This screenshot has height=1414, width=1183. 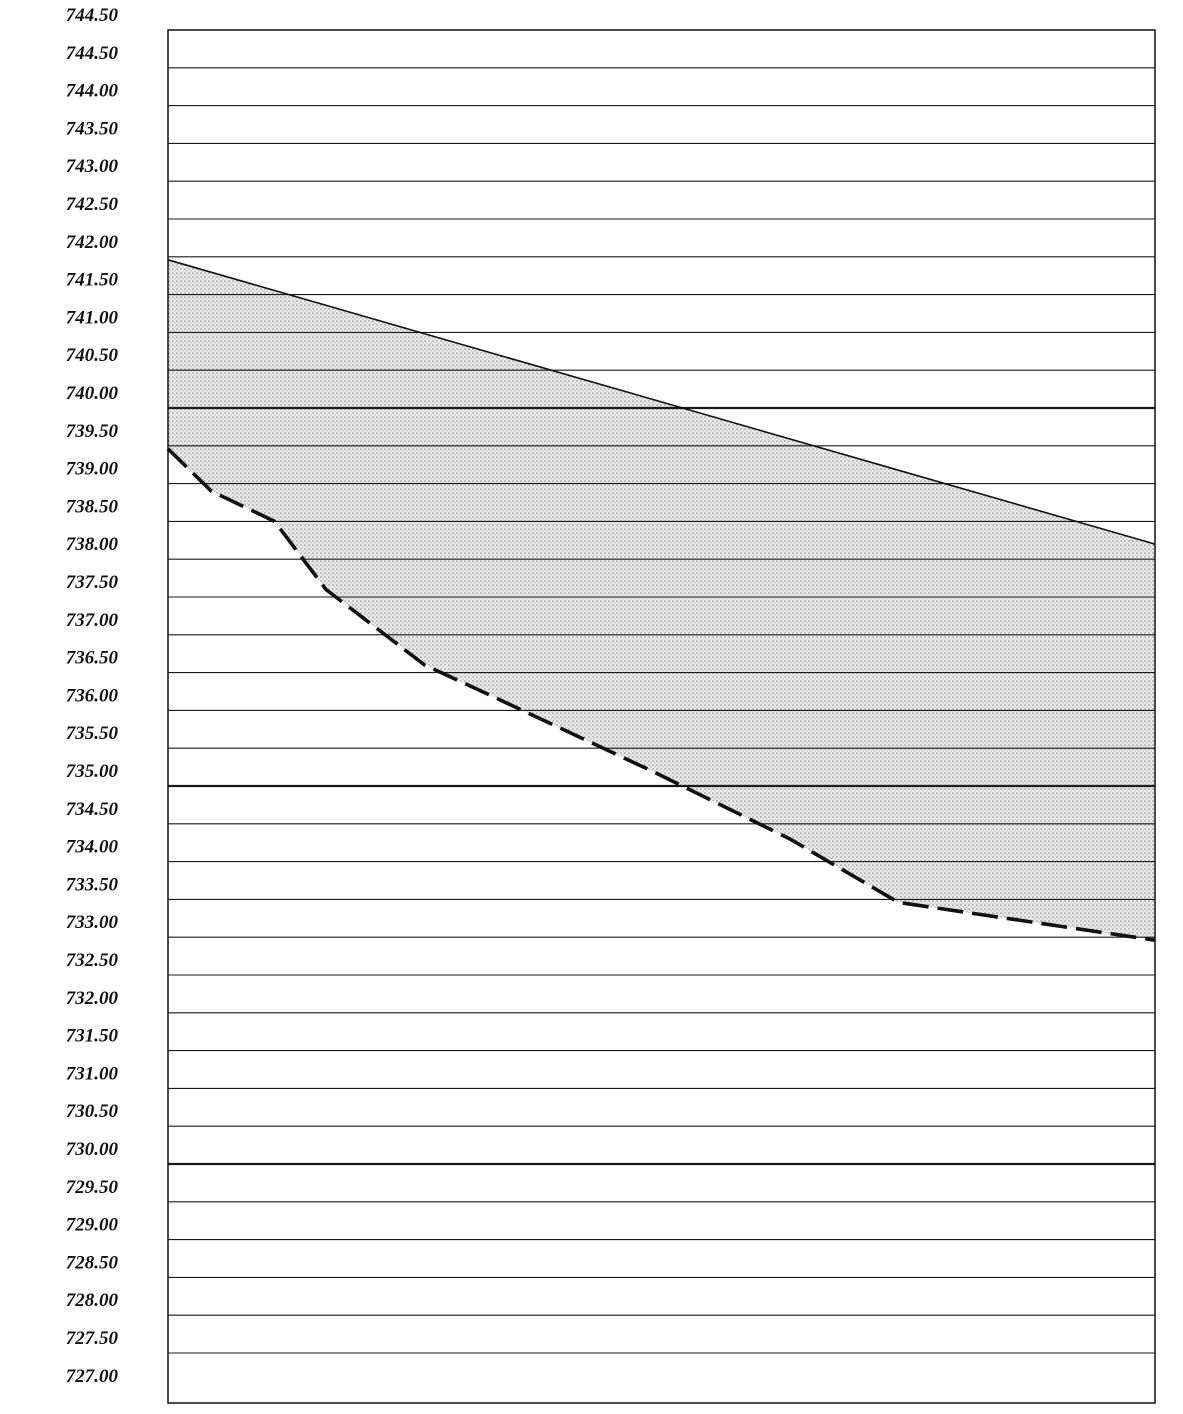 What do you see at coordinates (92, 658) in the screenshot?
I see `y-tick-label: 736.50` at bounding box center [92, 658].